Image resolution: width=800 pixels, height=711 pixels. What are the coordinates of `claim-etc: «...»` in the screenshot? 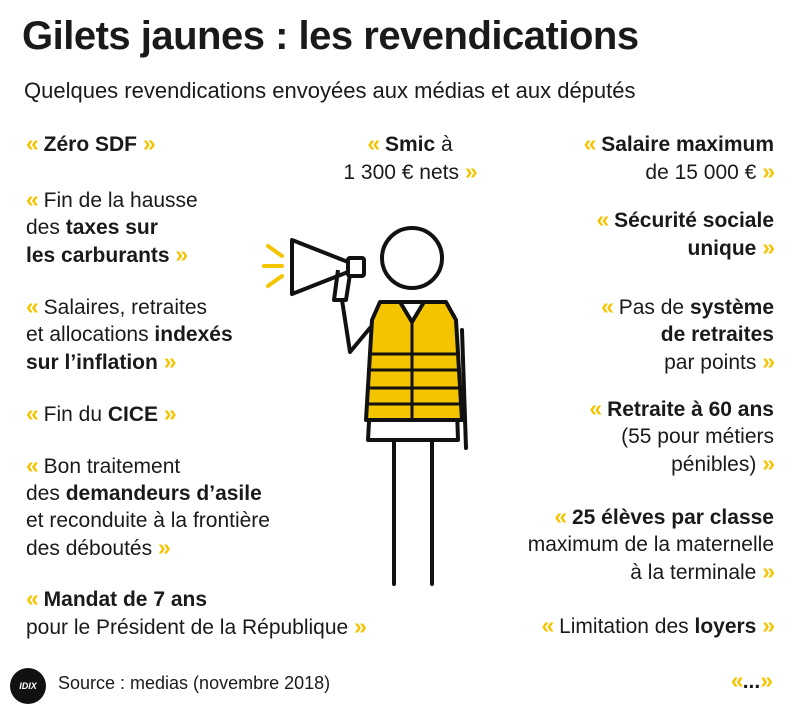 It's located at (751, 680).